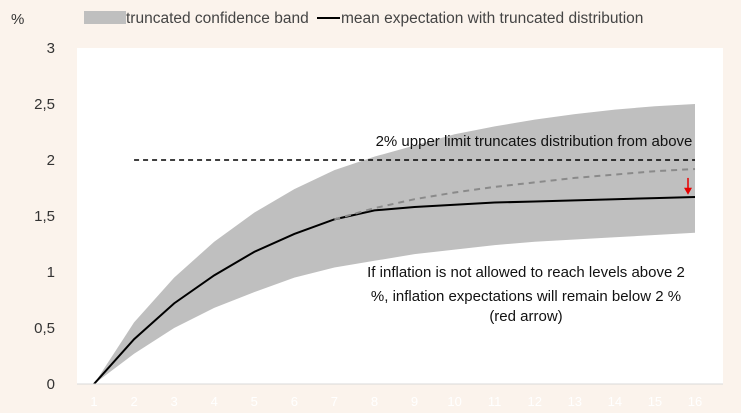  Describe the element at coordinates (133, 401) in the screenshot. I see `x-tick-label: 2` at that location.